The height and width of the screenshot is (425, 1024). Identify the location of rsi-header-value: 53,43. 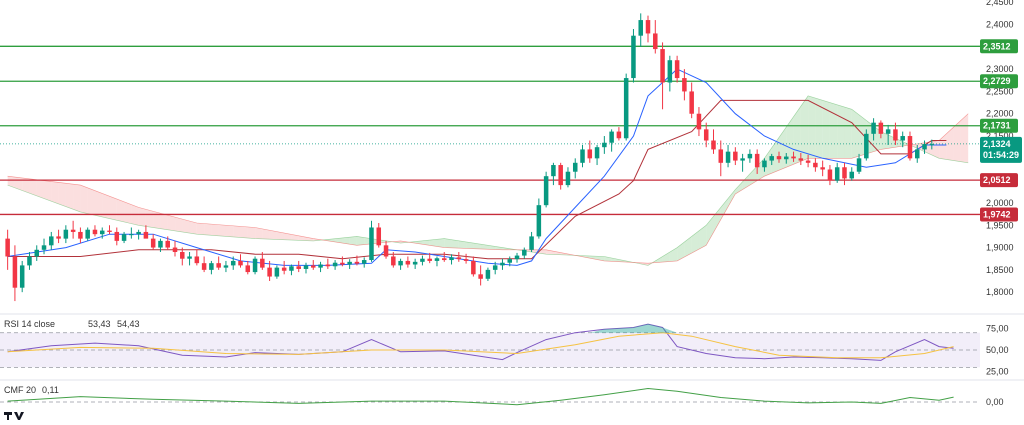
(99, 324).